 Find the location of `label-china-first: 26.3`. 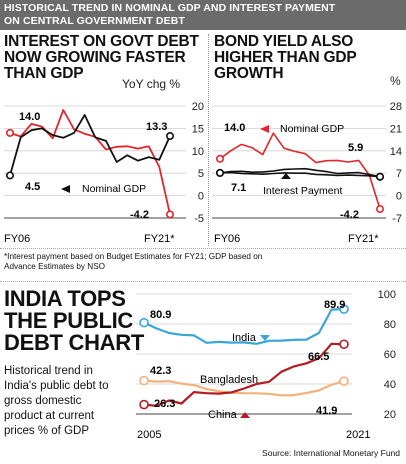

label-china-first: 26.3 is located at coordinates (164, 404).